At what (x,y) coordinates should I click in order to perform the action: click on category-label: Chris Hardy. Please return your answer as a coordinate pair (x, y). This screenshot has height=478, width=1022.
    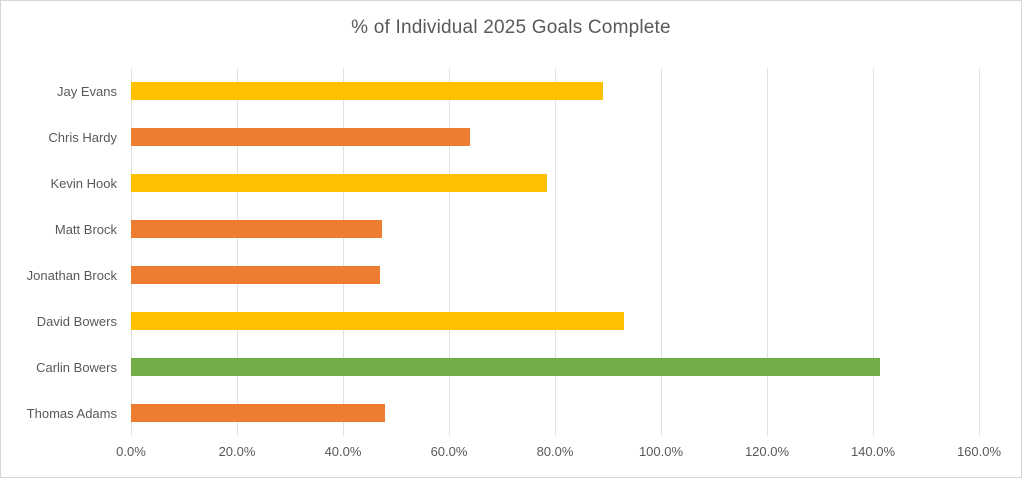
    Looking at the image, I should click on (82, 137).